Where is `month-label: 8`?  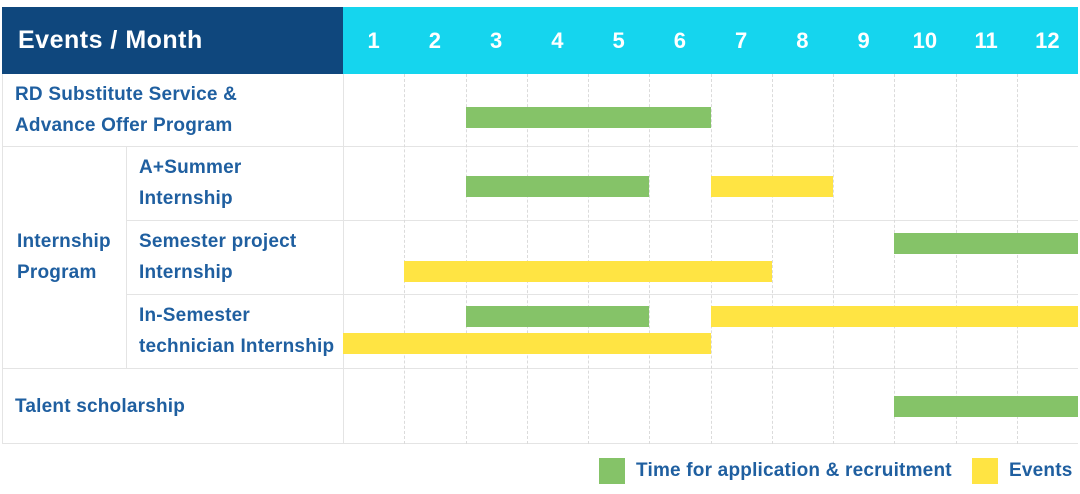
month-label: 8 is located at coordinates (802, 40).